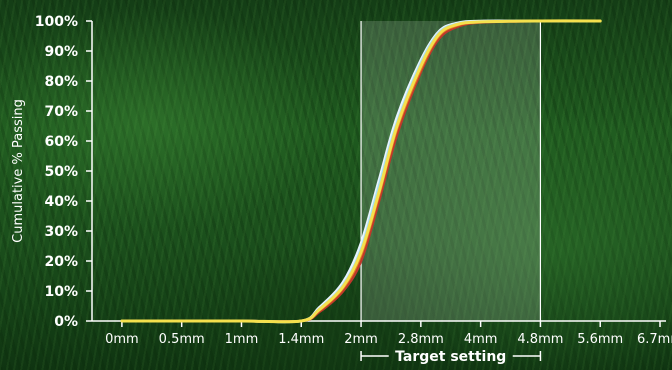 The width and height of the screenshot is (672, 370). I want to click on x-tick-label: 5.6mm, so click(600, 339).